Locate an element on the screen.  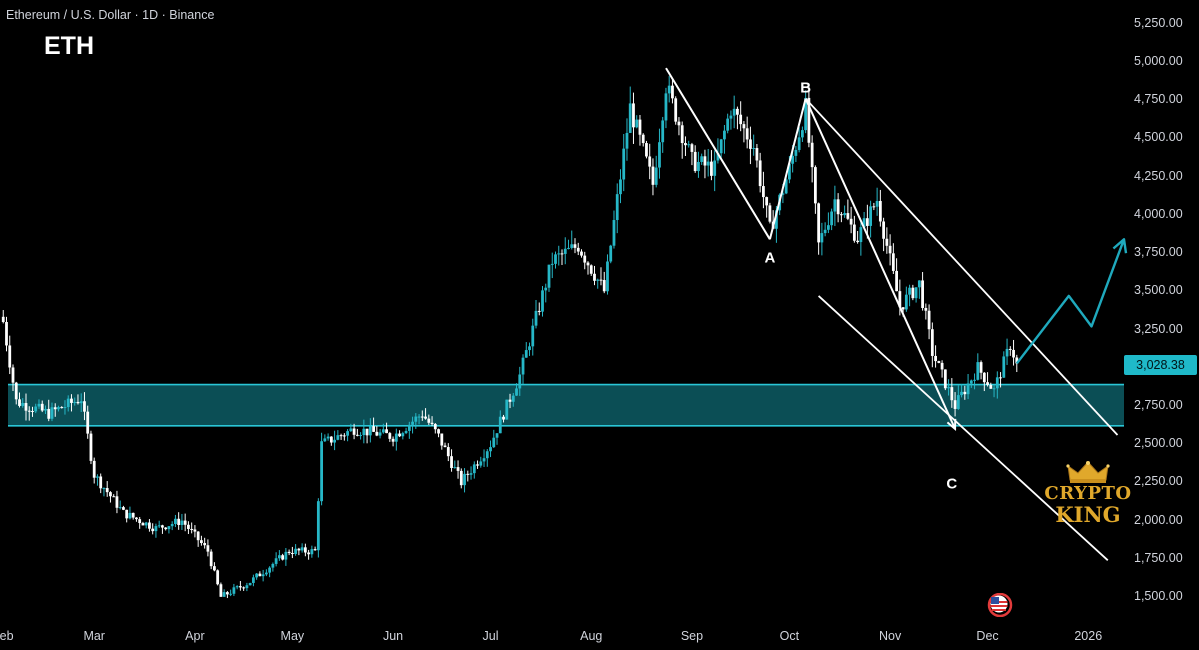
y-tick-label: 4,500.00 is located at coordinates (1158, 137).